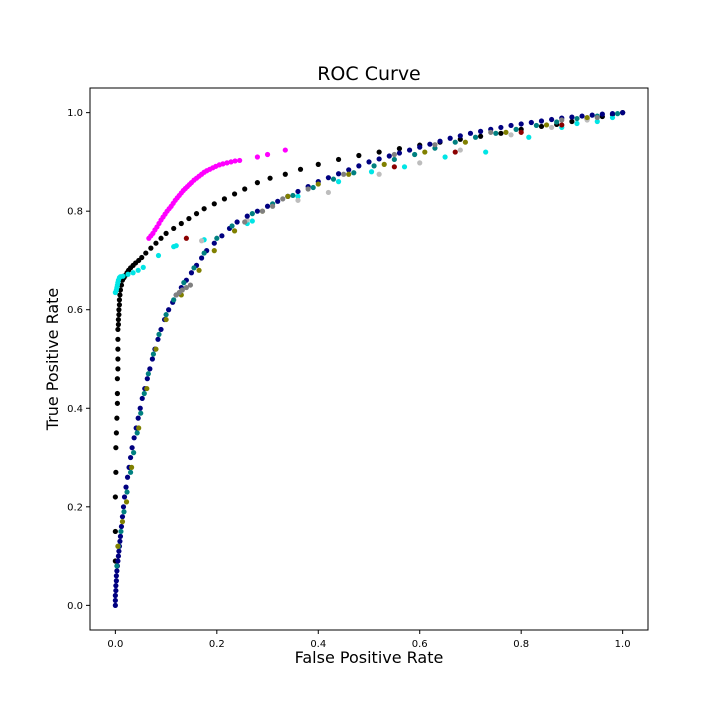  What do you see at coordinates (420, 644) in the screenshot?
I see `x-tick-label: 0.6` at bounding box center [420, 644].